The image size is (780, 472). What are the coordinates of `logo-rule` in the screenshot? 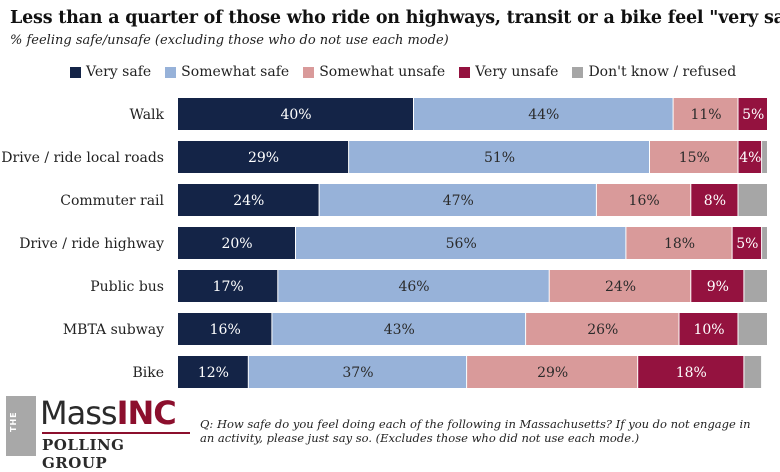 It's located at (116, 433).